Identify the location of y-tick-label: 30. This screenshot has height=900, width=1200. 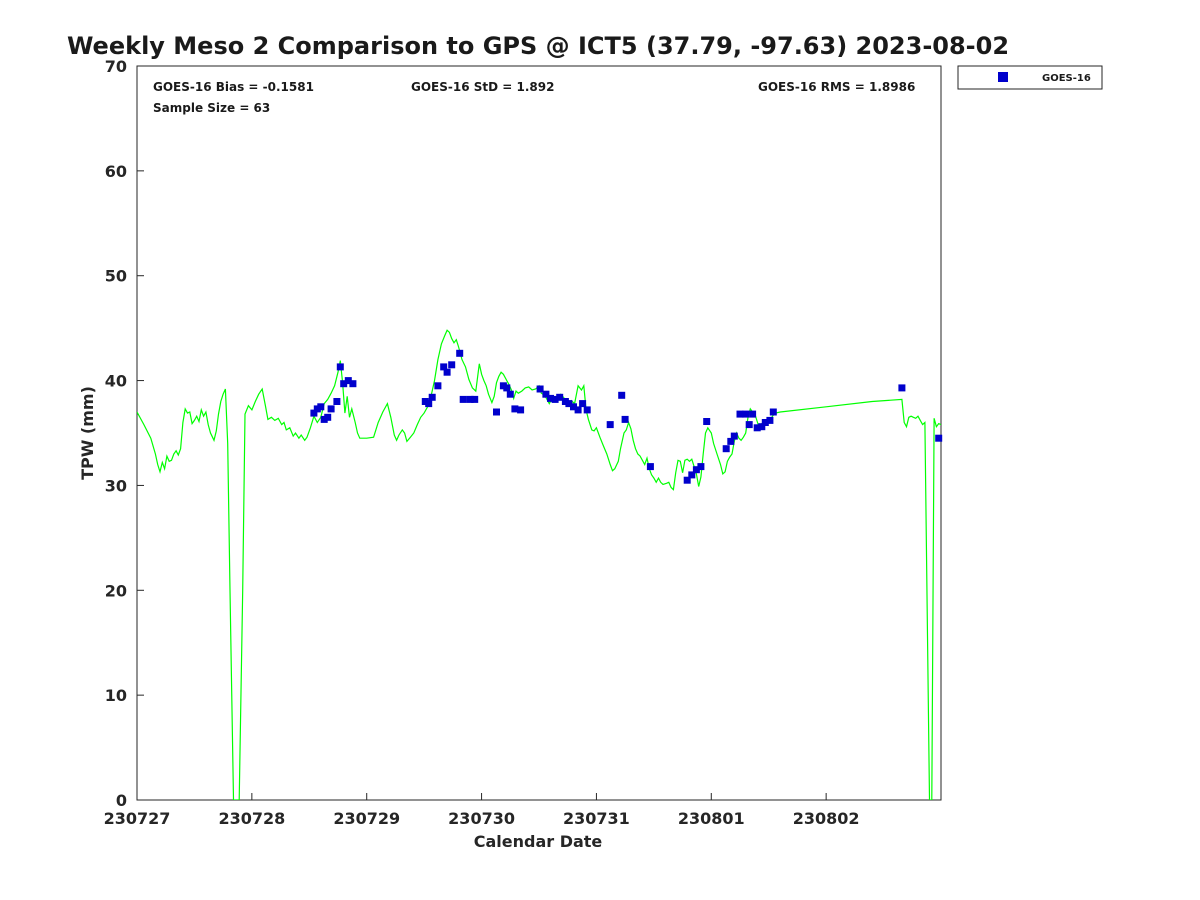
(116, 485).